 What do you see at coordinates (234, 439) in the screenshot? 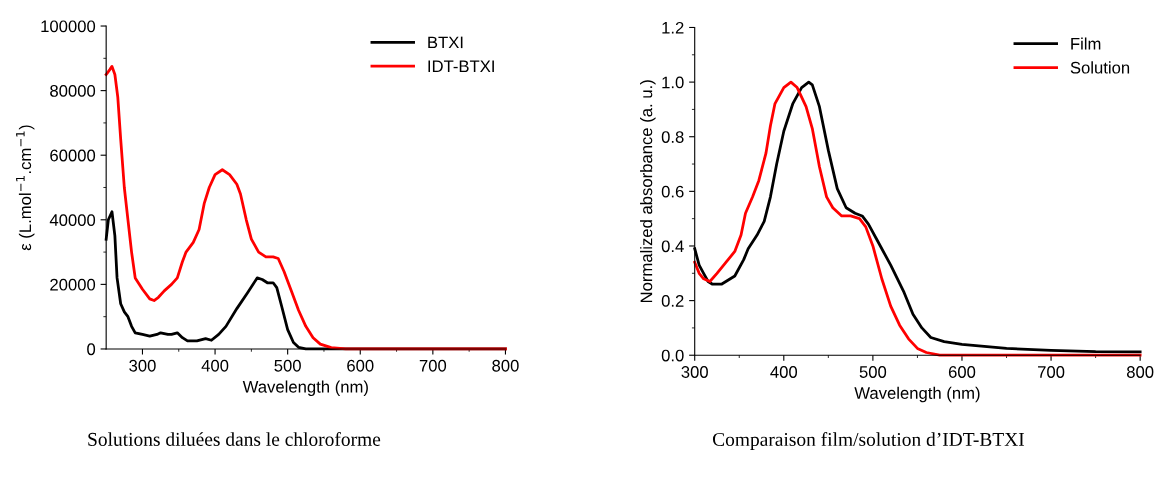
I see `text: Solutions diluées dans le chloroforme` at bounding box center [234, 439].